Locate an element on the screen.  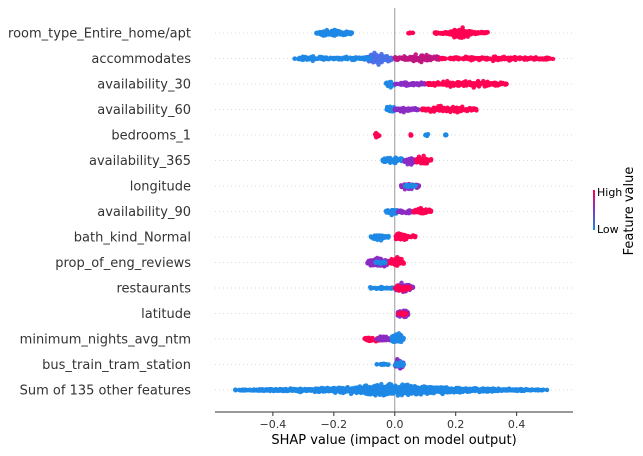
feature-label: bedrooms_1 is located at coordinates (151, 136).